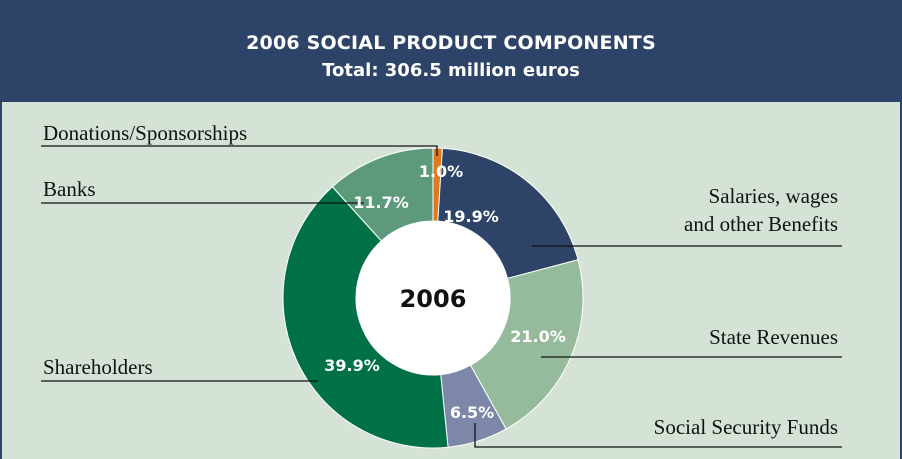 The width and height of the screenshot is (902, 459). Describe the element at coordinates (451, 70) in the screenshot. I see `chart-subtitle: Total: 306.5 million euros` at that location.